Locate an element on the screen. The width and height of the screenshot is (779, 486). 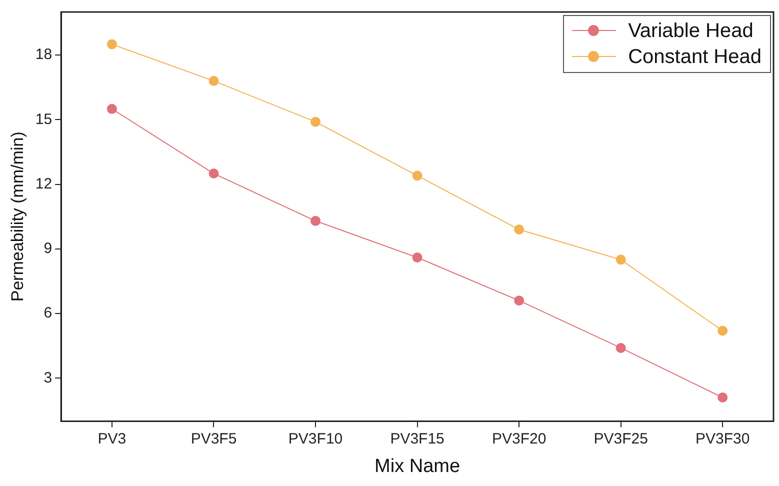
x-tick-label: PV3F5 is located at coordinates (213, 439).